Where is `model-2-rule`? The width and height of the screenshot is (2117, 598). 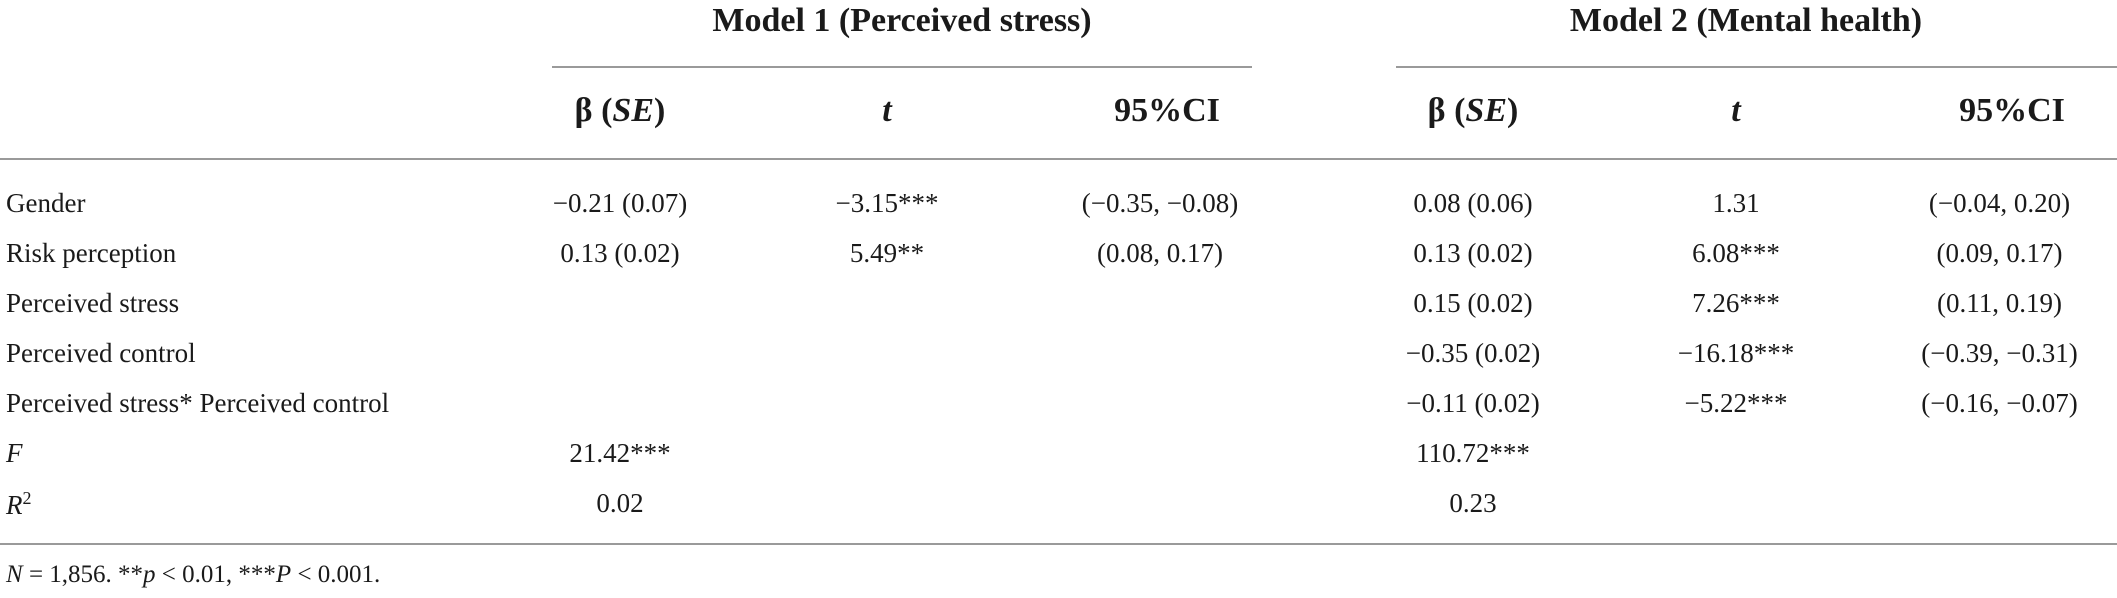 model-2-rule is located at coordinates (1756, 67).